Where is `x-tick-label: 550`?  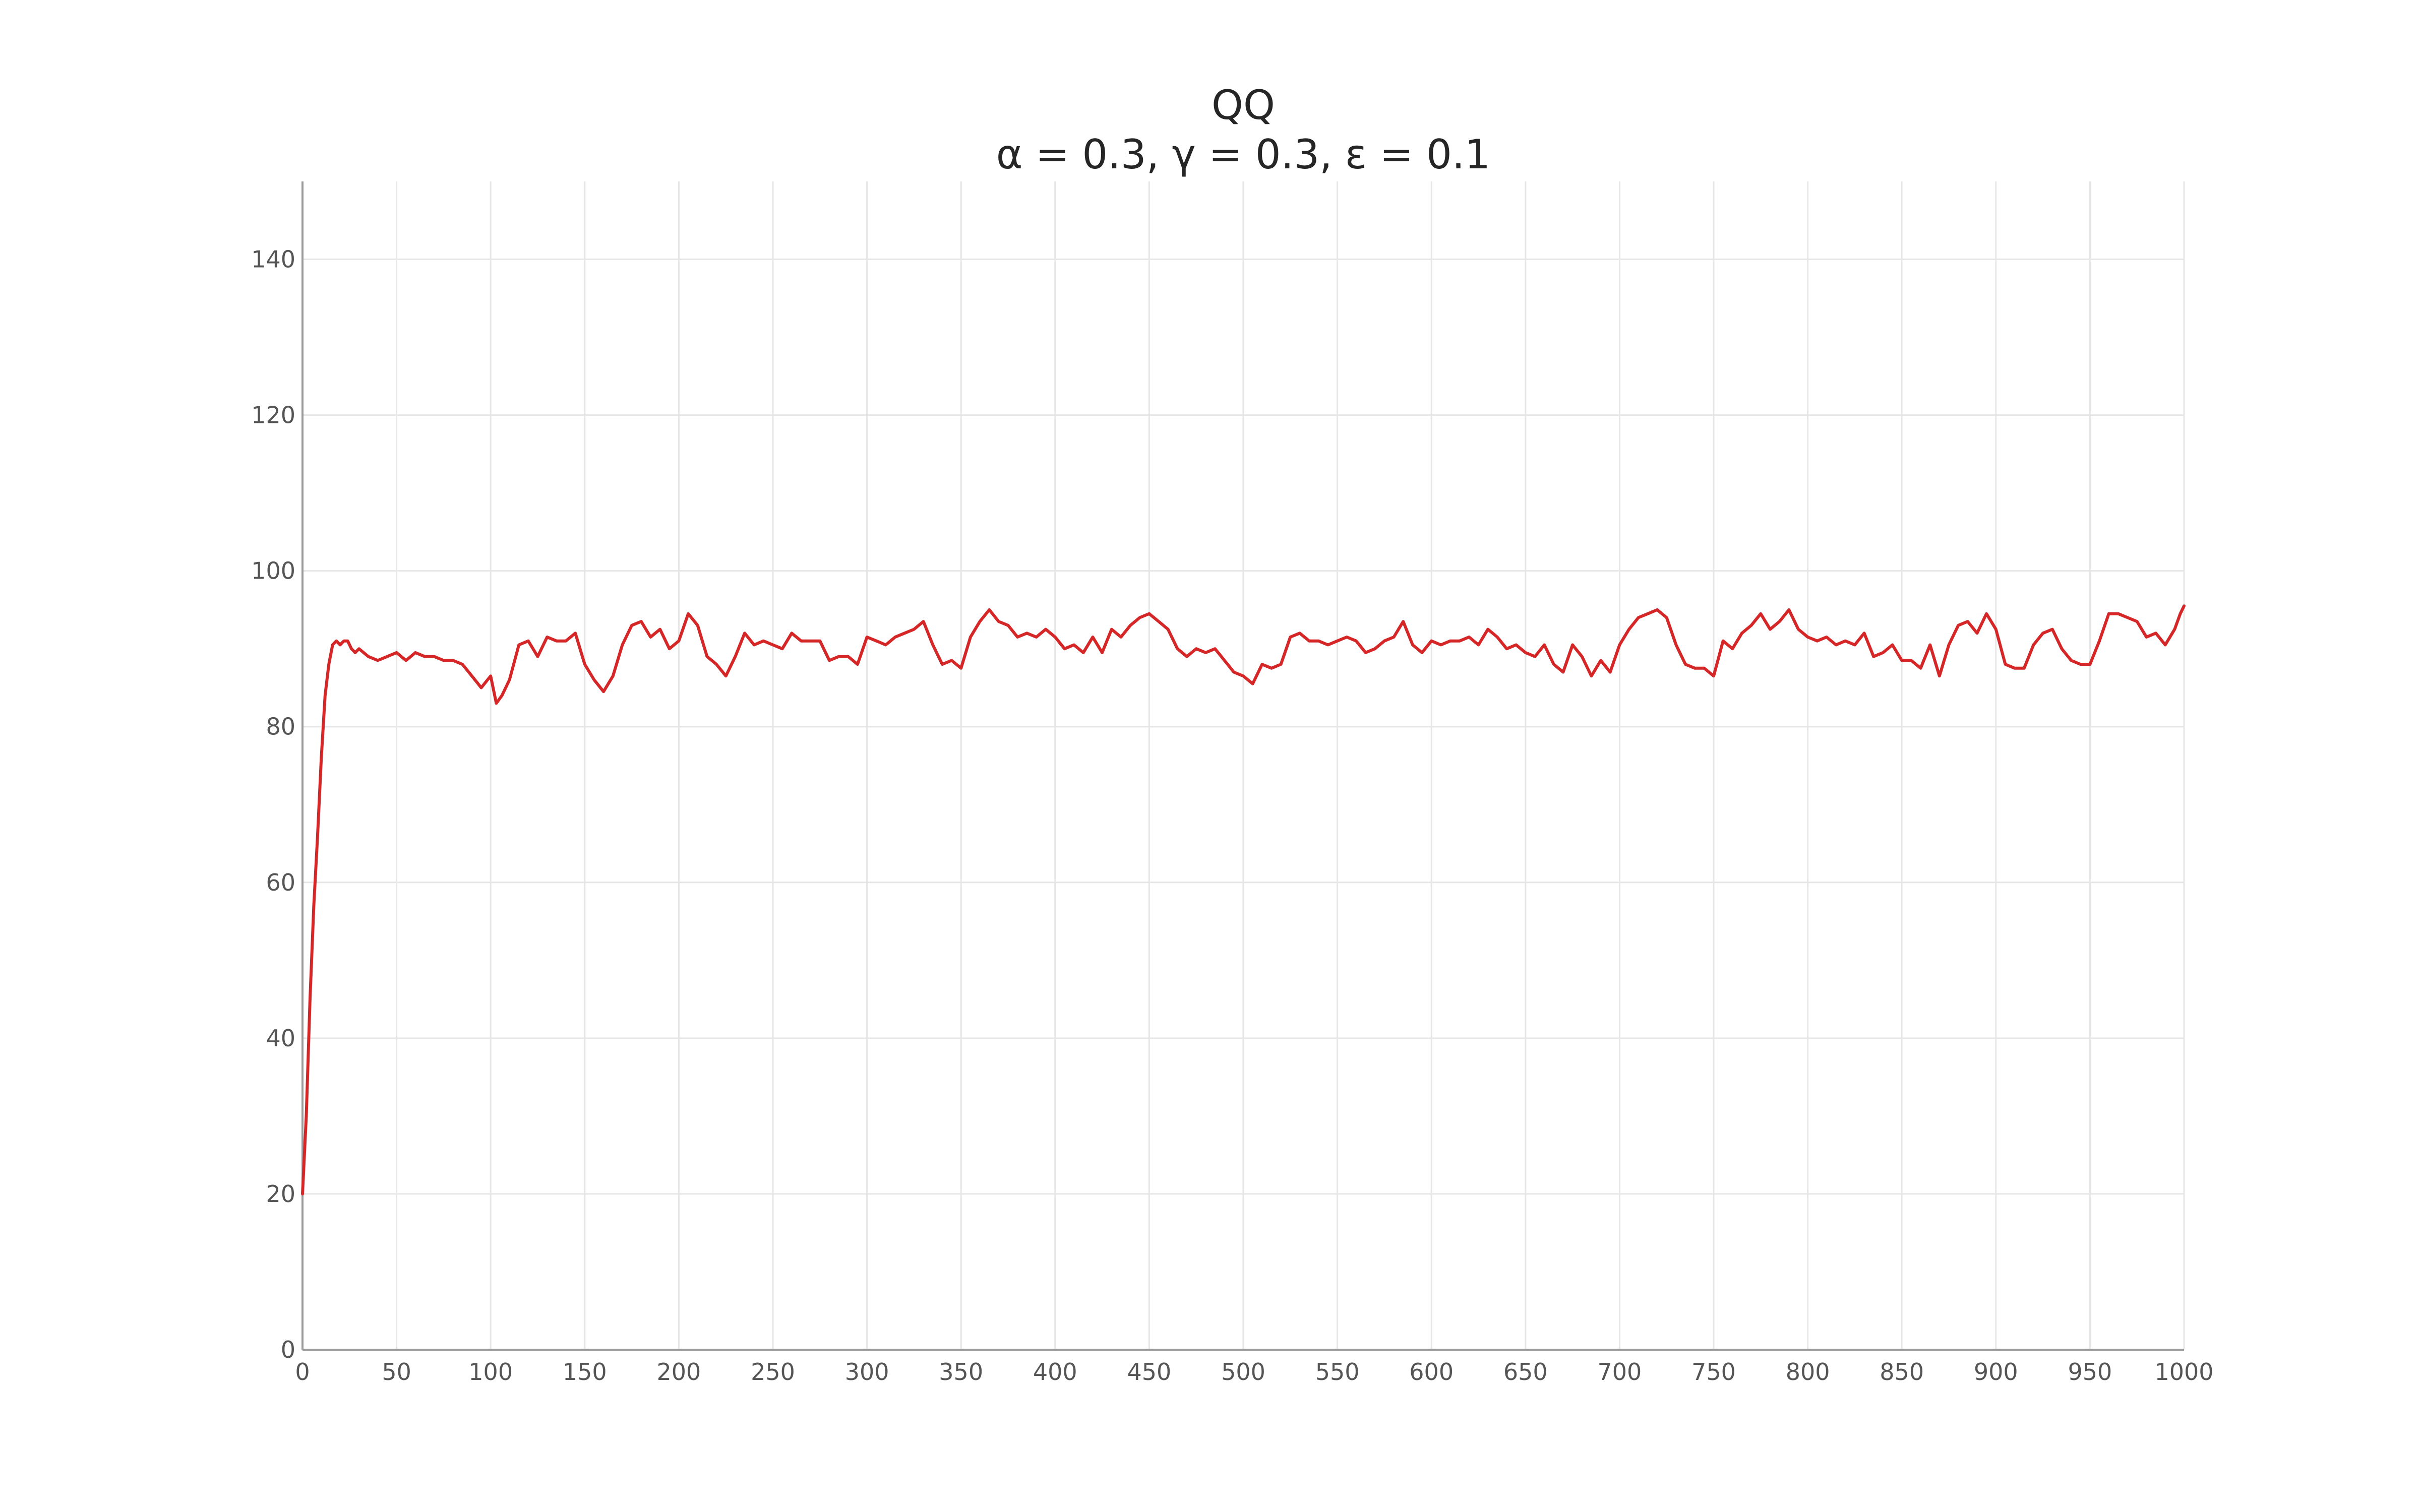
x-tick-label: 550 is located at coordinates (1337, 1372).